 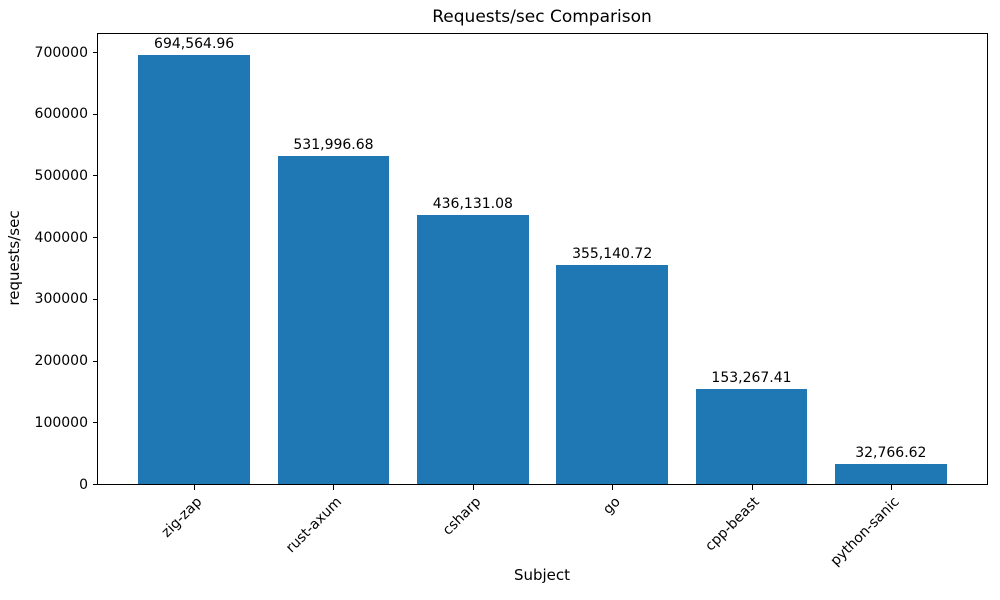 I want to click on x-tick-label: go, so click(x=611, y=506).